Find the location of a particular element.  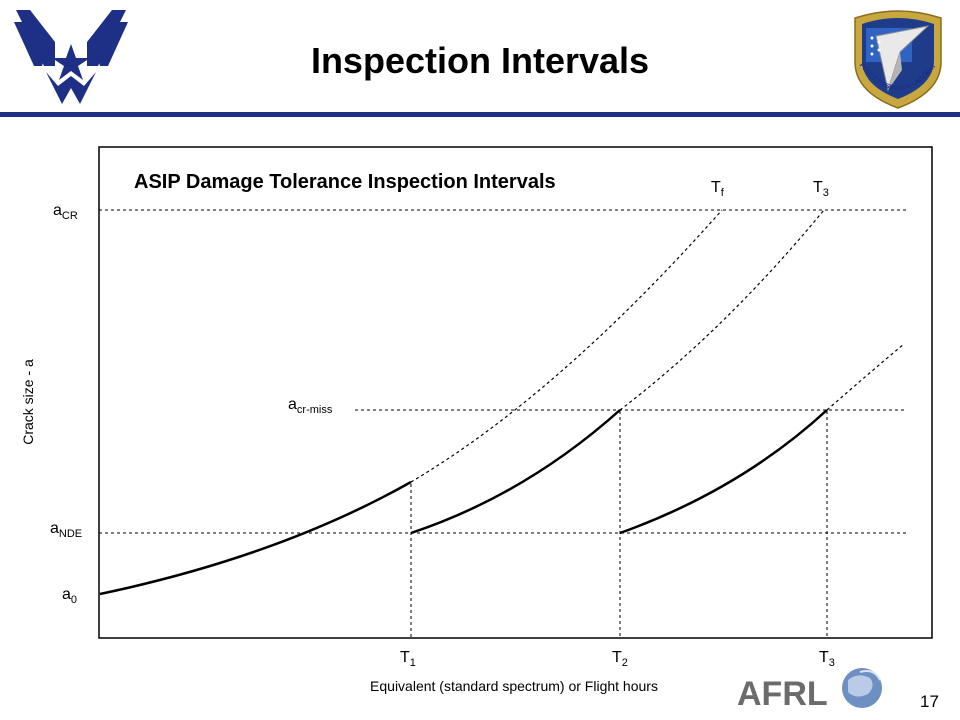

t2-label: T2 is located at coordinates (620, 659).